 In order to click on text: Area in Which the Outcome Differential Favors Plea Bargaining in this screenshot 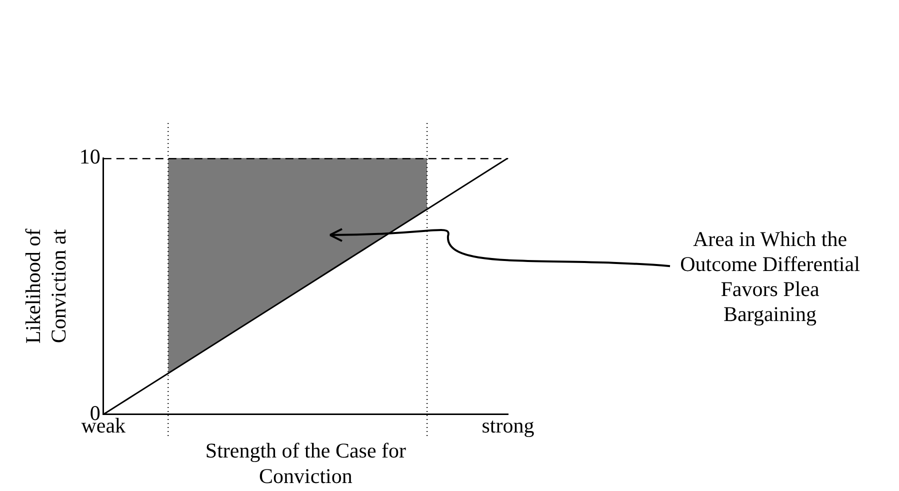, I will do `click(770, 276)`.